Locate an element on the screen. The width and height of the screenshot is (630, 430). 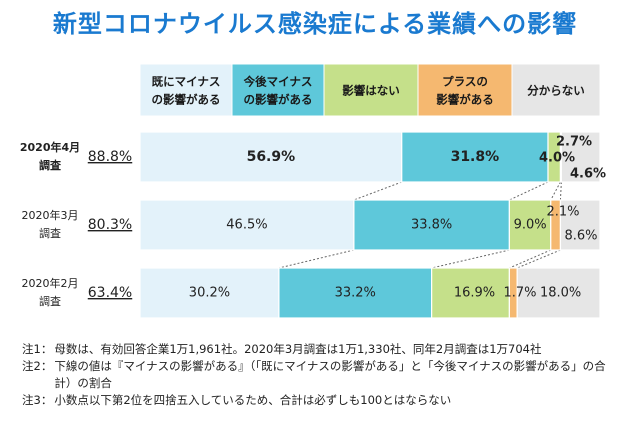
legend-label: 分からない is located at coordinates (556, 91).